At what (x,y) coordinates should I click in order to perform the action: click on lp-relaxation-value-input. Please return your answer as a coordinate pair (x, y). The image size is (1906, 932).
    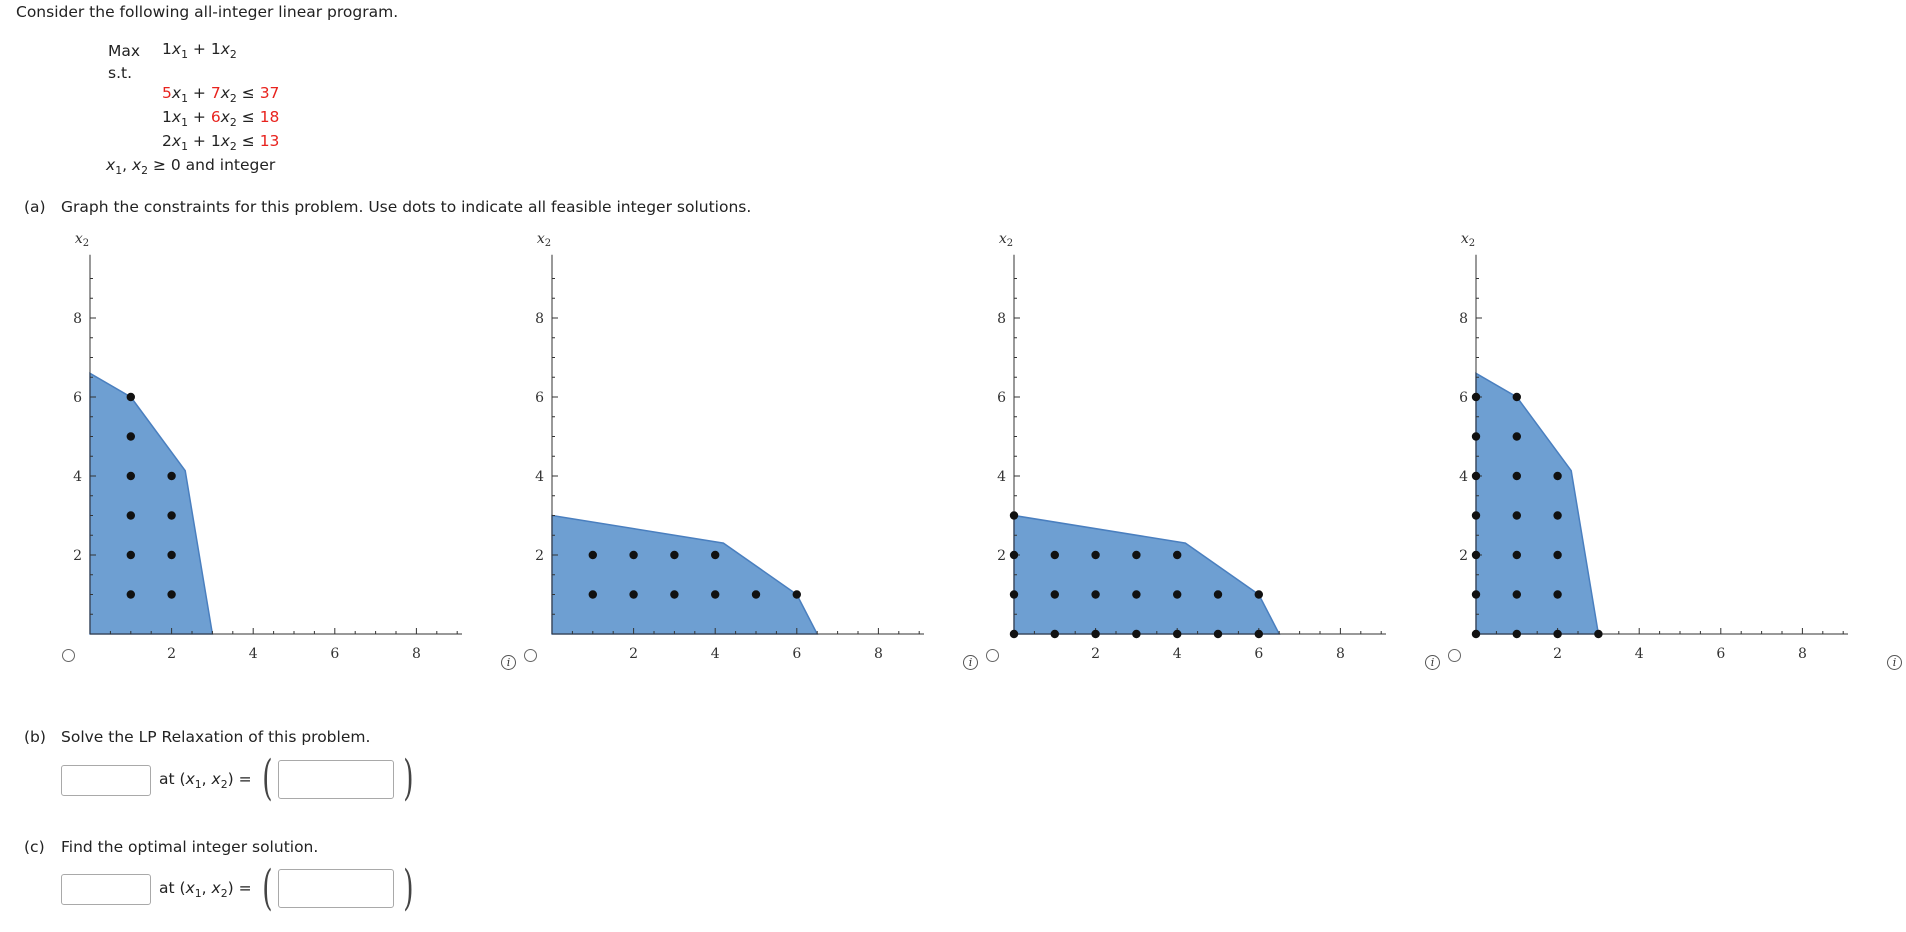
    Looking at the image, I should click on (106, 780).